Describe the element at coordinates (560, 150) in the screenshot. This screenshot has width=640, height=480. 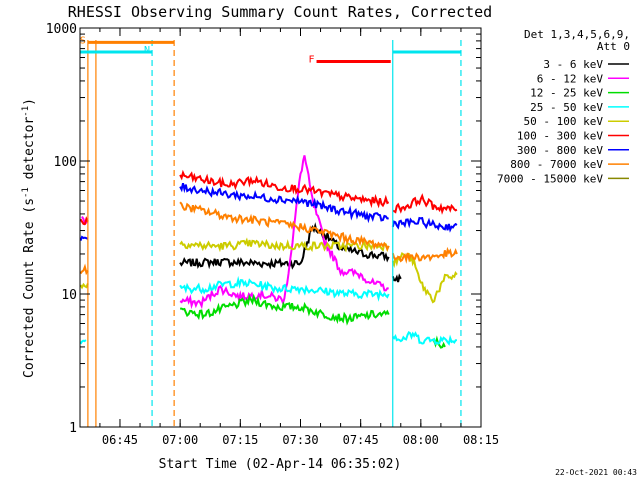
I see `legend-label-6: 300 - 800 keV` at that location.